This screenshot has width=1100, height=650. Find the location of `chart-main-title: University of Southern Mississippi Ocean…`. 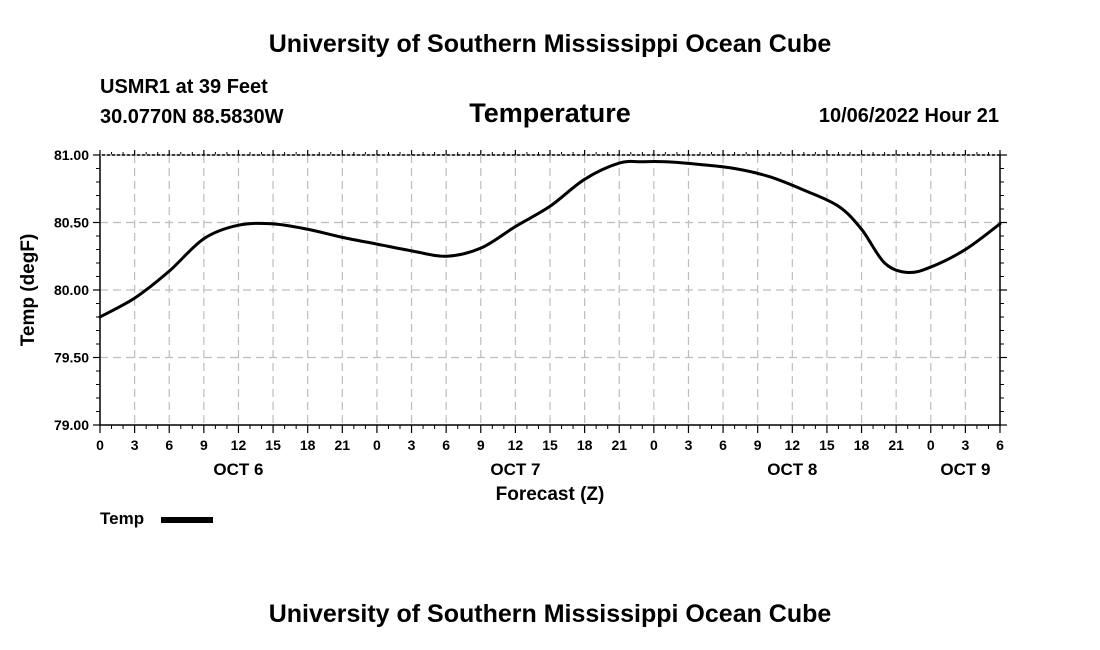

chart-main-title: University of Southern Mississippi Ocean… is located at coordinates (550, 44).